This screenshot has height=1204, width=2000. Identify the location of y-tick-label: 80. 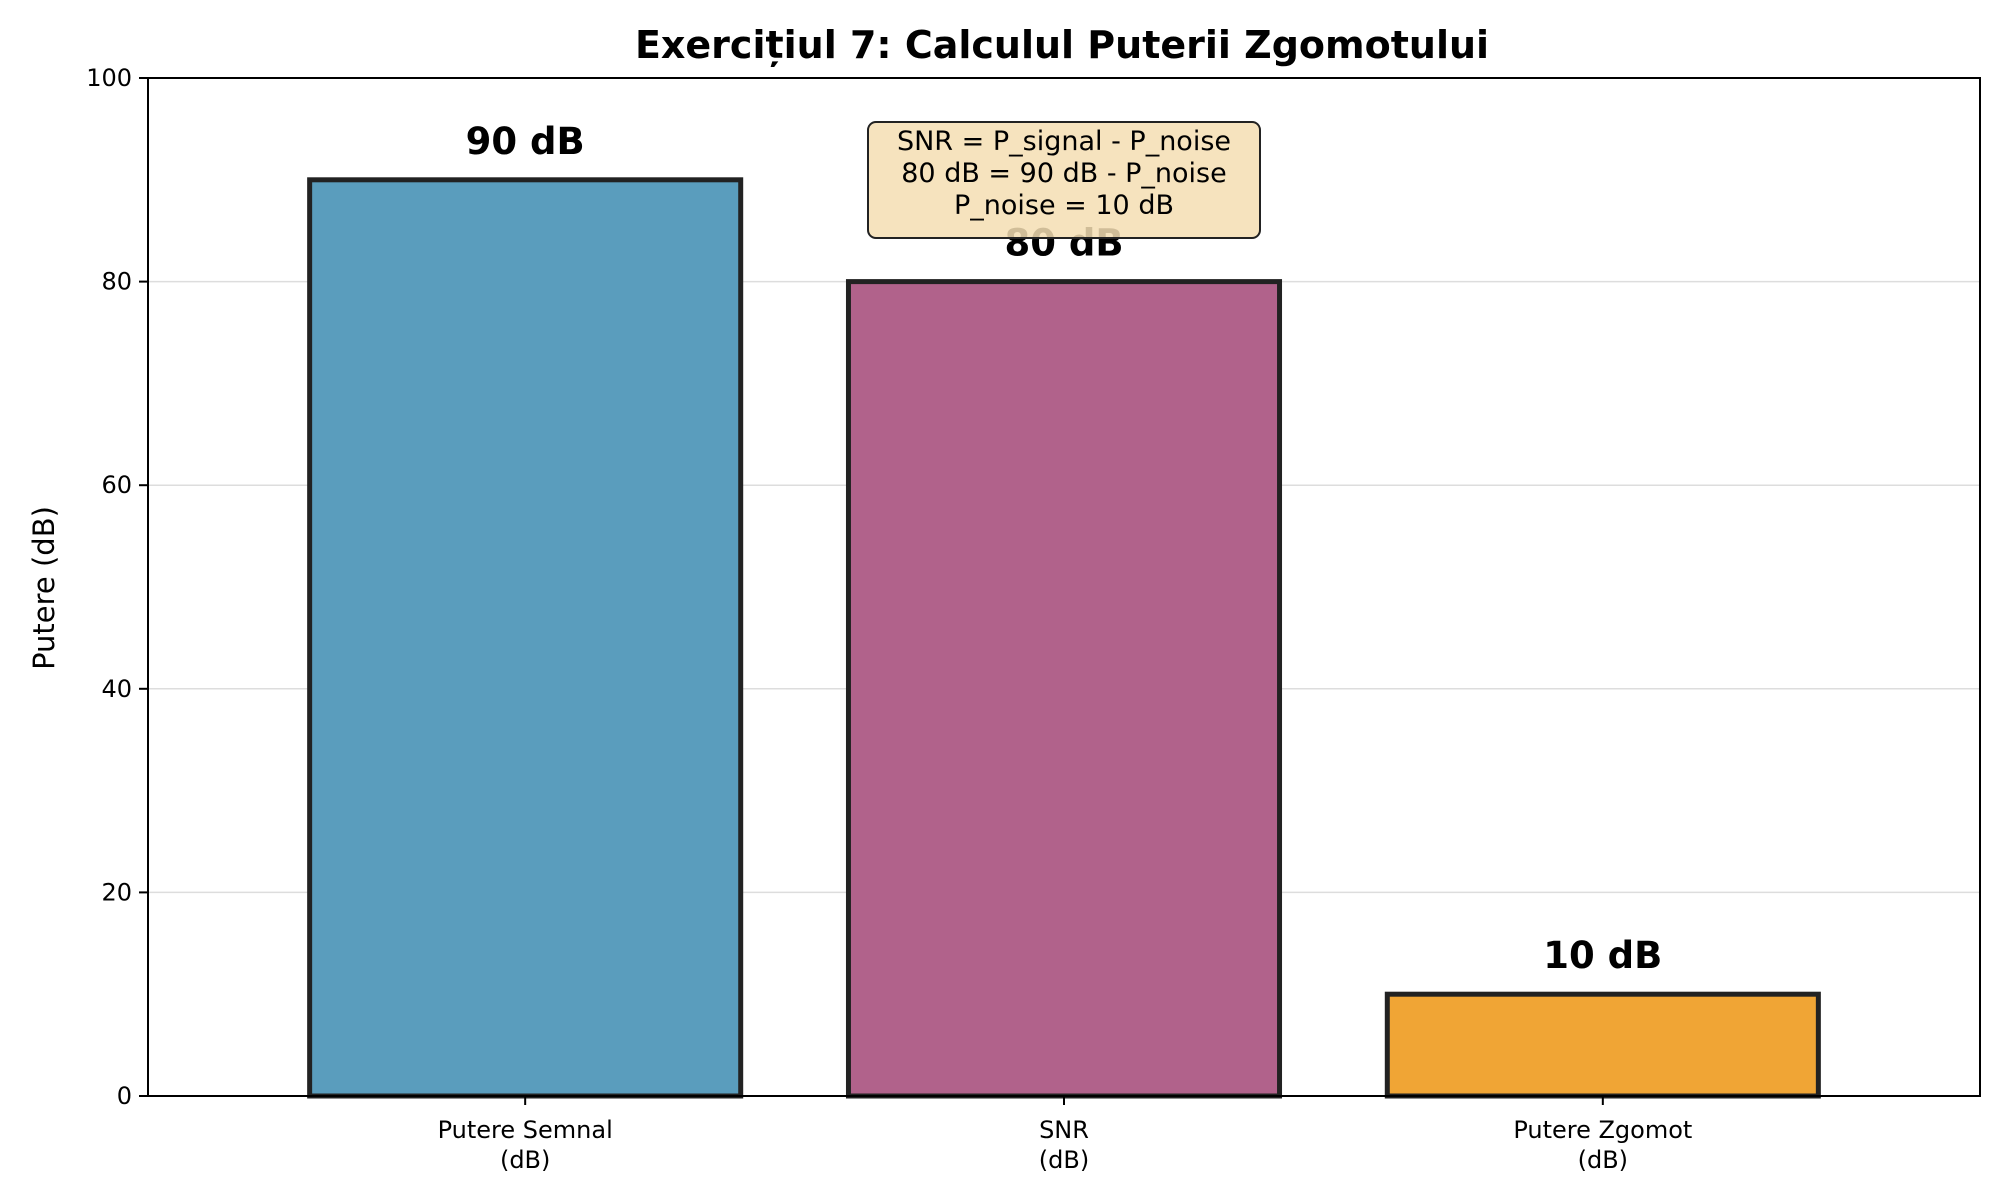
(116, 282).